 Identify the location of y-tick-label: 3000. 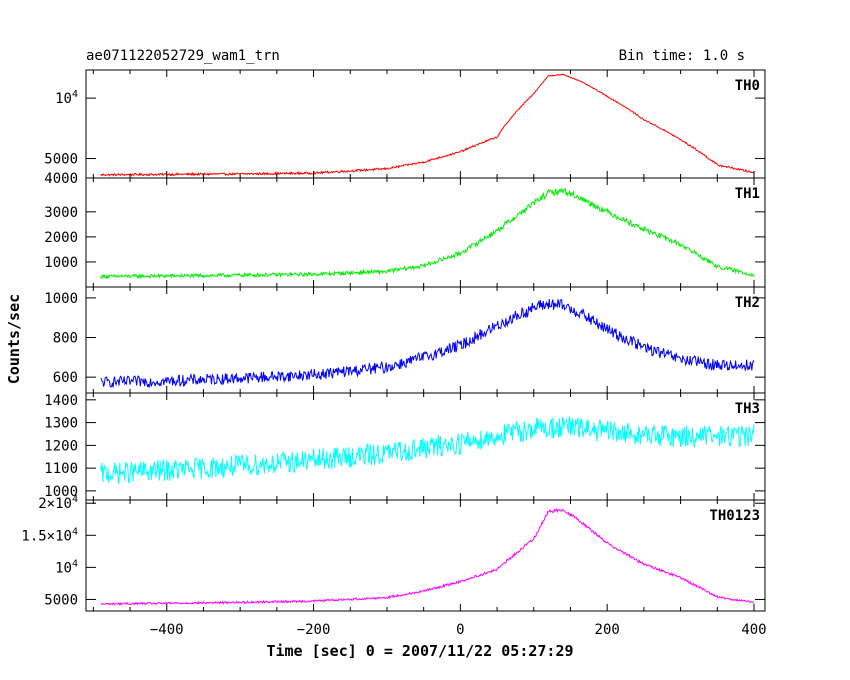
(61, 213).